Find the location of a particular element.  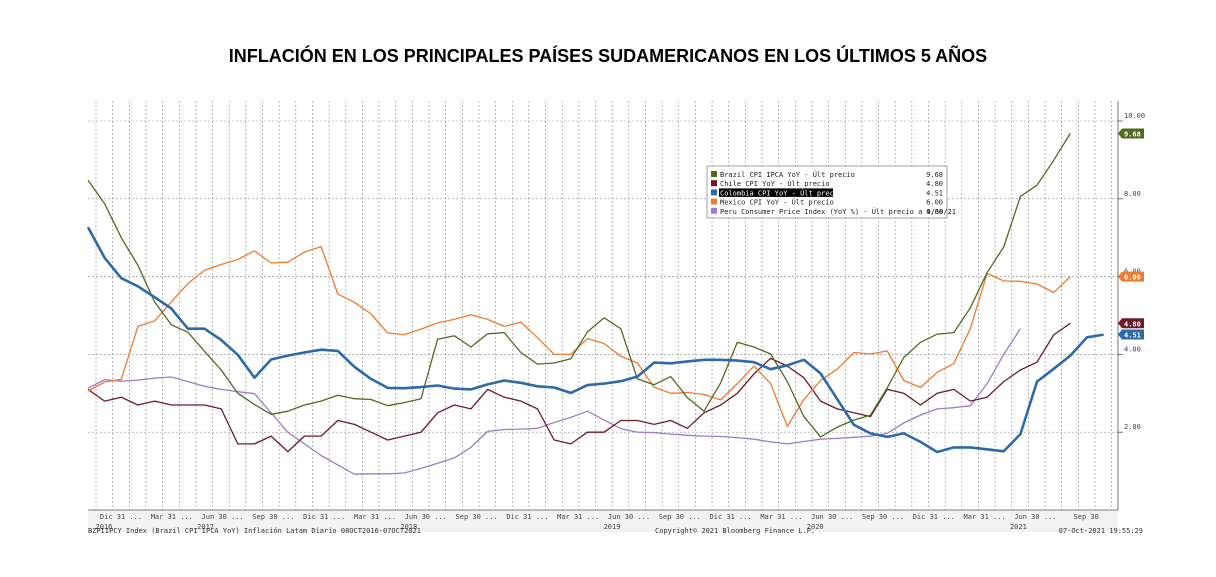

last-value-text: 9.68 is located at coordinates (1132, 134).